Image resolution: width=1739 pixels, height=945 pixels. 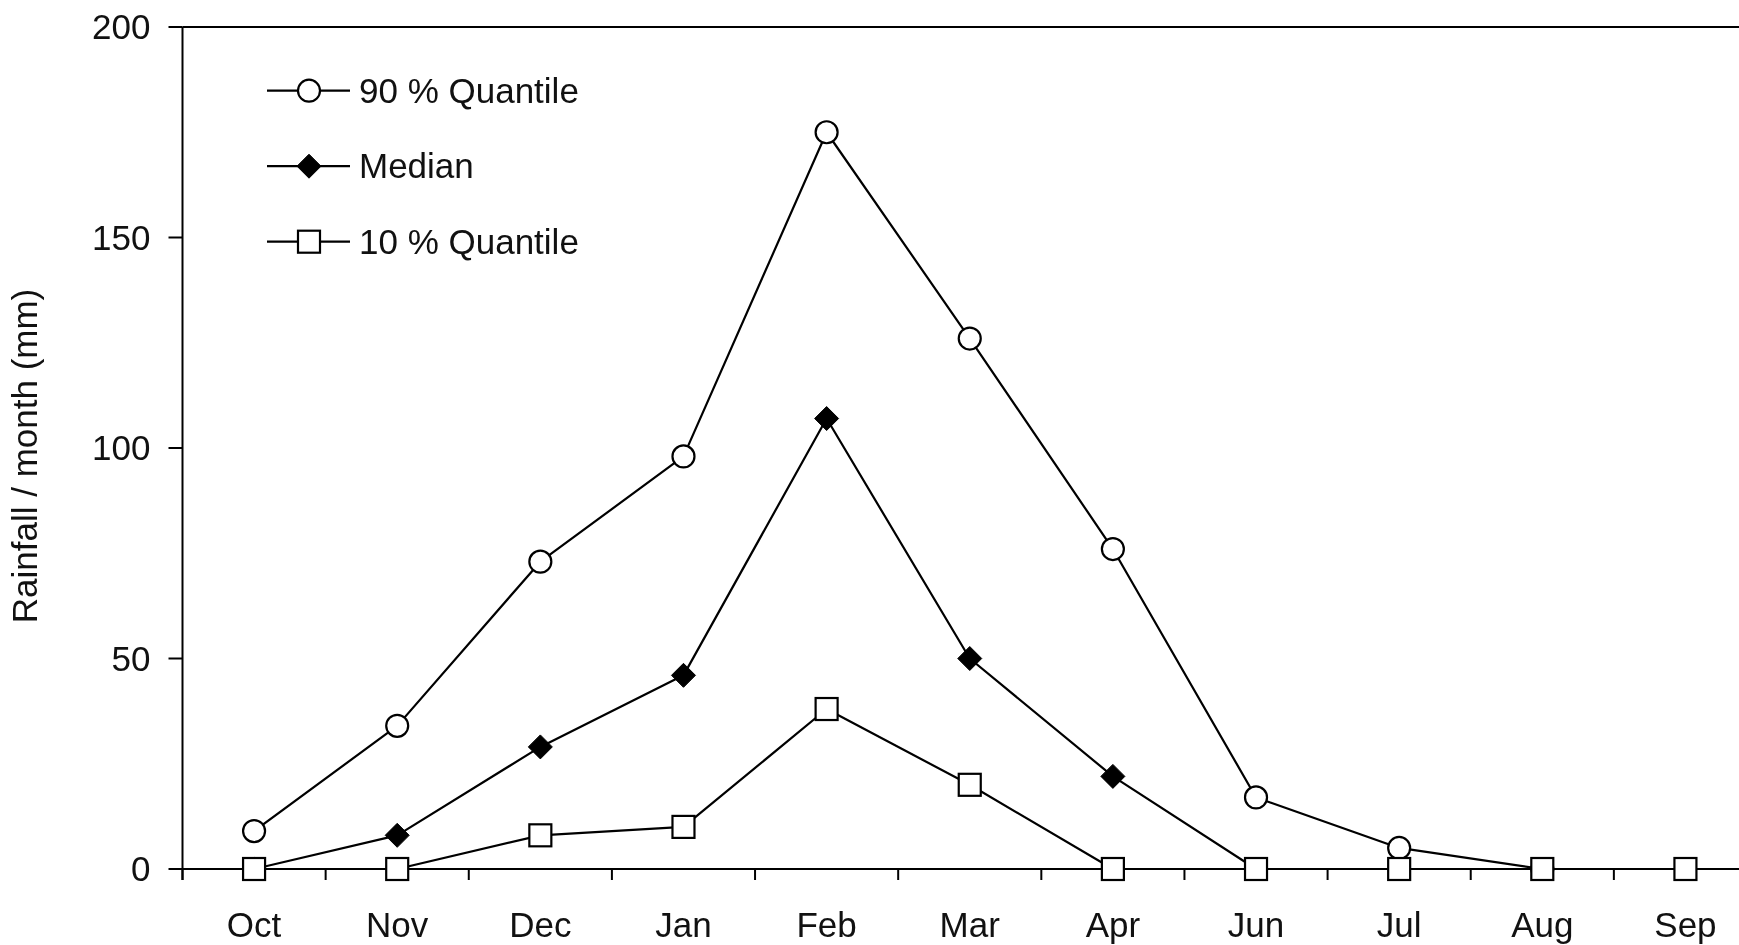 What do you see at coordinates (1542, 924) in the screenshot?
I see `x-tick-label: Aug` at bounding box center [1542, 924].